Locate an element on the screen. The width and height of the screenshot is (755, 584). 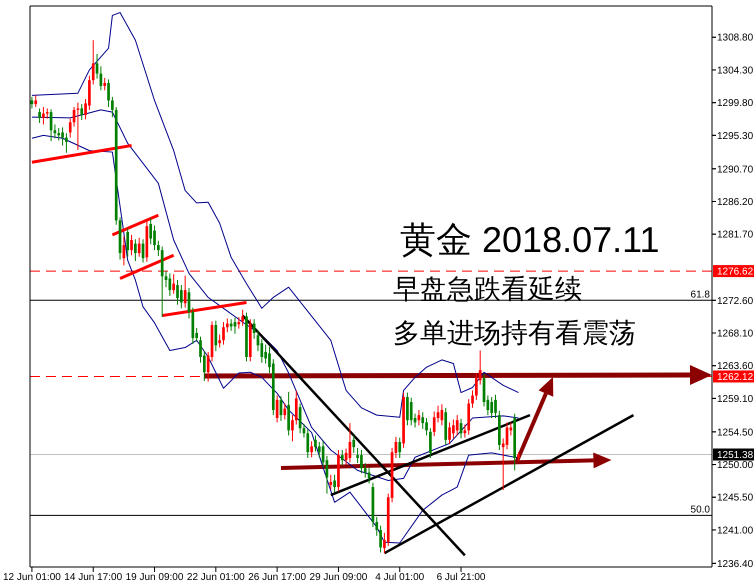
y-tick-label: 1308.80 is located at coordinates (735, 38).